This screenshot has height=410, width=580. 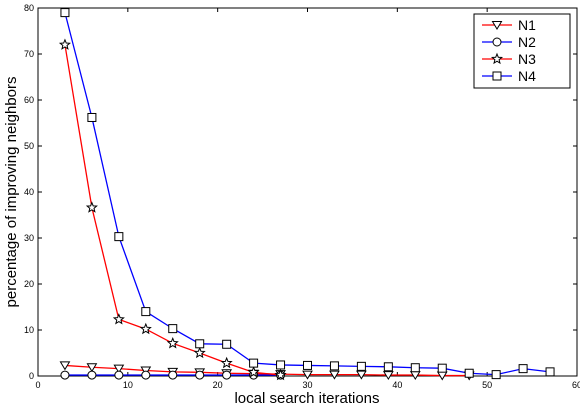 What do you see at coordinates (29, 192) in the screenshot?
I see `y-tick-label: 40` at bounding box center [29, 192].